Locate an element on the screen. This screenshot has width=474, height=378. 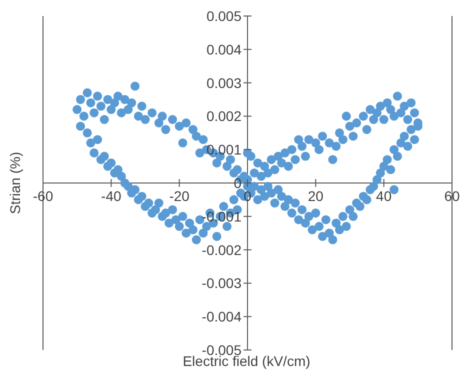
y-tick-label: -0.003 is located at coordinates (222, 283).